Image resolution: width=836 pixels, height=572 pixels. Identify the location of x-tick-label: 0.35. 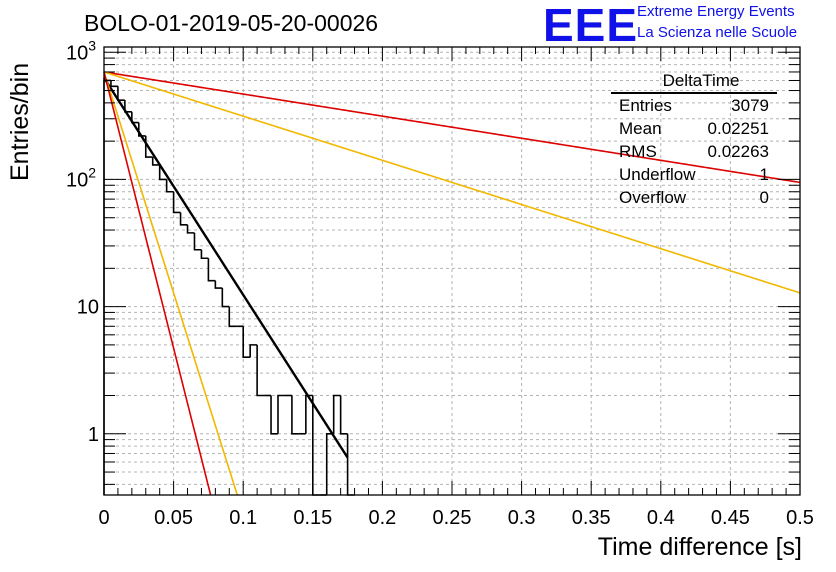
(591, 518).